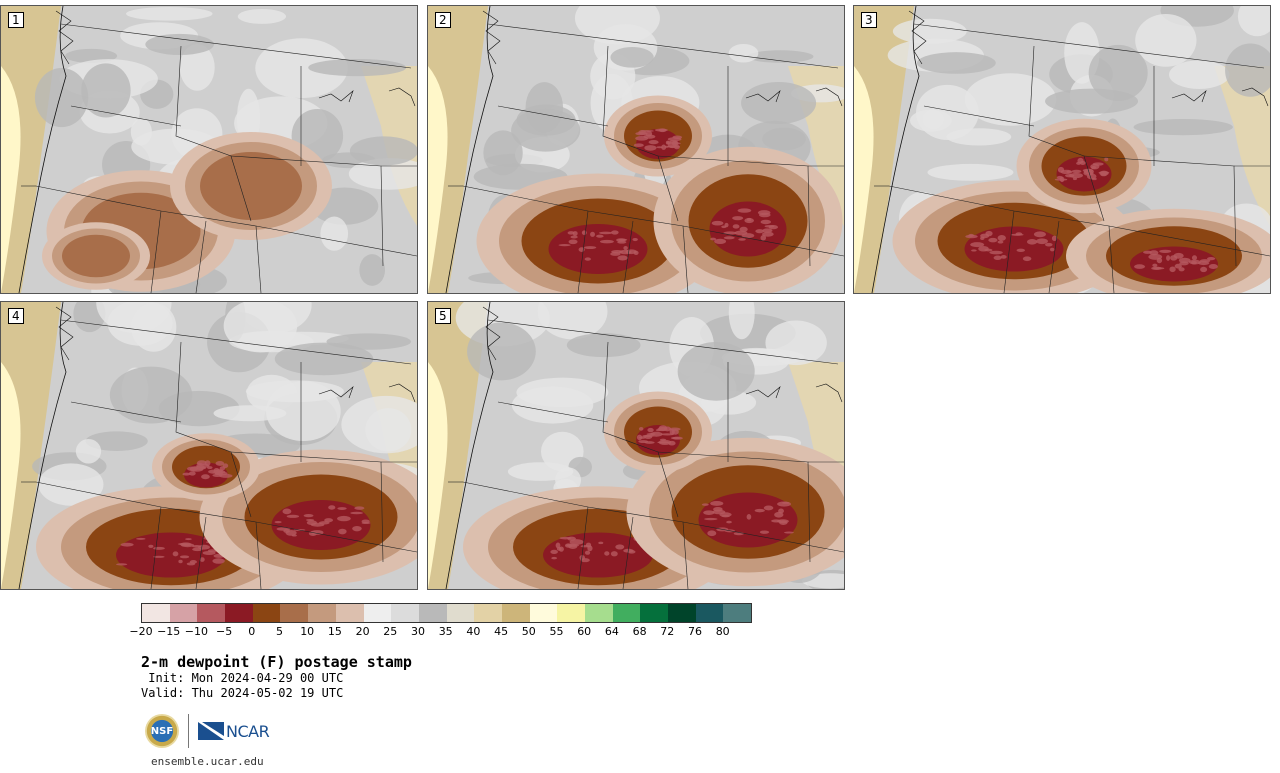 This screenshot has width=1280, height=773. What do you see at coordinates (248, 731) in the screenshot?
I see `ncar-wordmark: NCAR` at bounding box center [248, 731].